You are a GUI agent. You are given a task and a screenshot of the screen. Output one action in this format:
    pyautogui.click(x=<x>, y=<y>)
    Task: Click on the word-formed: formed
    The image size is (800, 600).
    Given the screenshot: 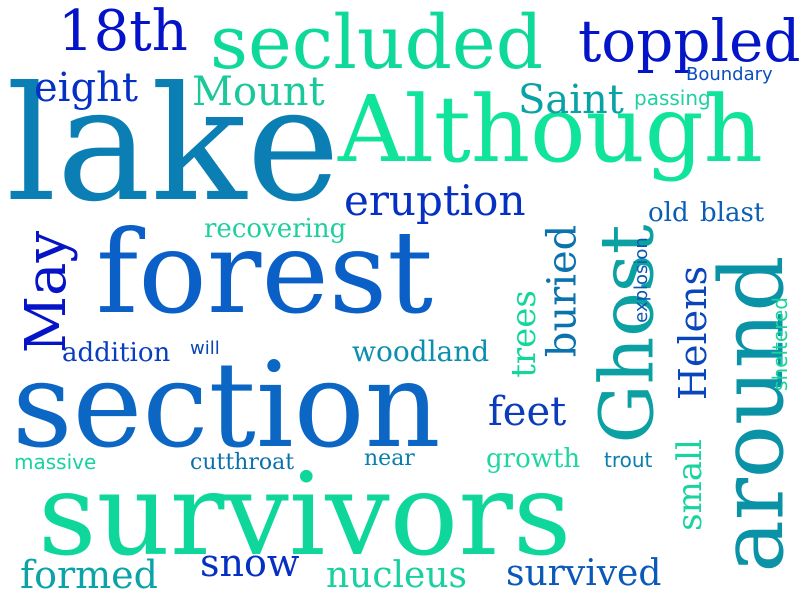 What is the action you would take?
    pyautogui.click(x=89, y=575)
    